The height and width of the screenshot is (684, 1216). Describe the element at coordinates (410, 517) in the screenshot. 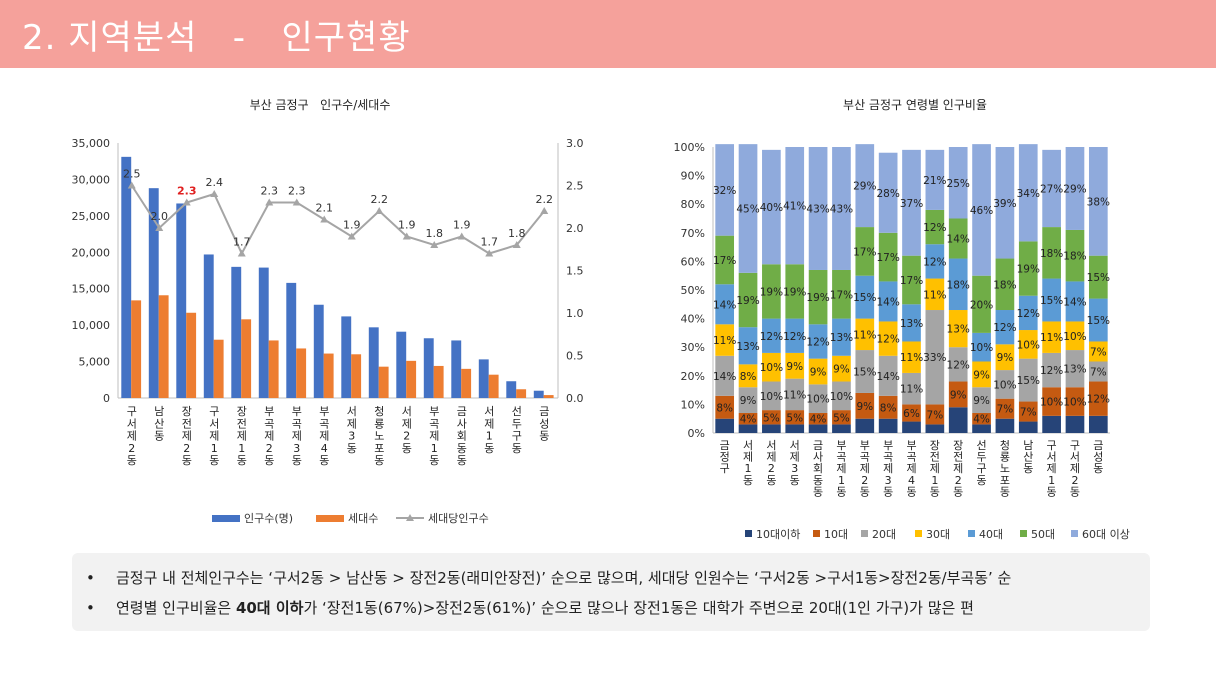

I see `legend-marker-per-household` at that location.